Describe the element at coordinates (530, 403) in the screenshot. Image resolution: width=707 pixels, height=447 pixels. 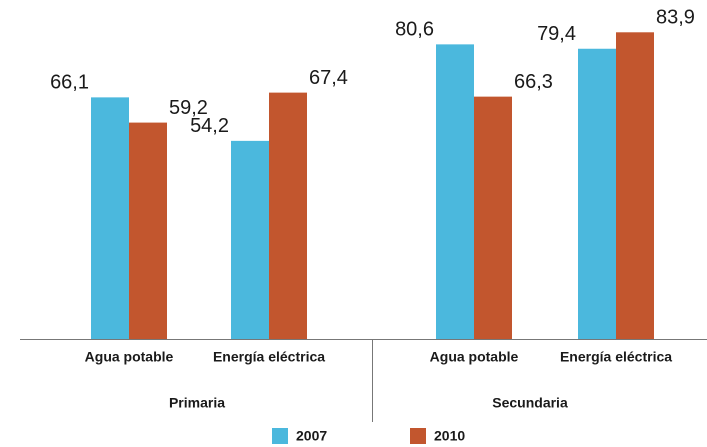
I see `group-label: Secundaria` at that location.